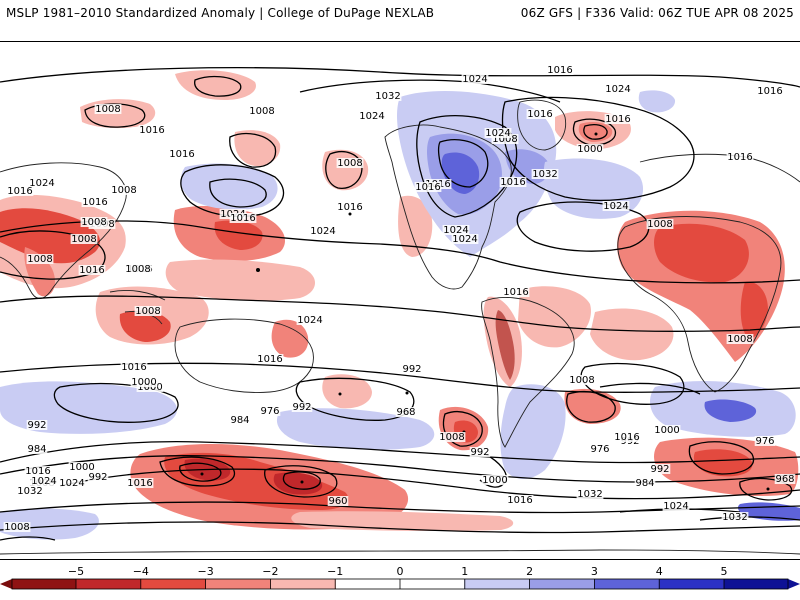 Image resolution: width=800 pixels, height=600 pixels. Describe the element at coordinates (754, 310) in the screenshot. I see `neg-anomaly-east-africa` at that location.